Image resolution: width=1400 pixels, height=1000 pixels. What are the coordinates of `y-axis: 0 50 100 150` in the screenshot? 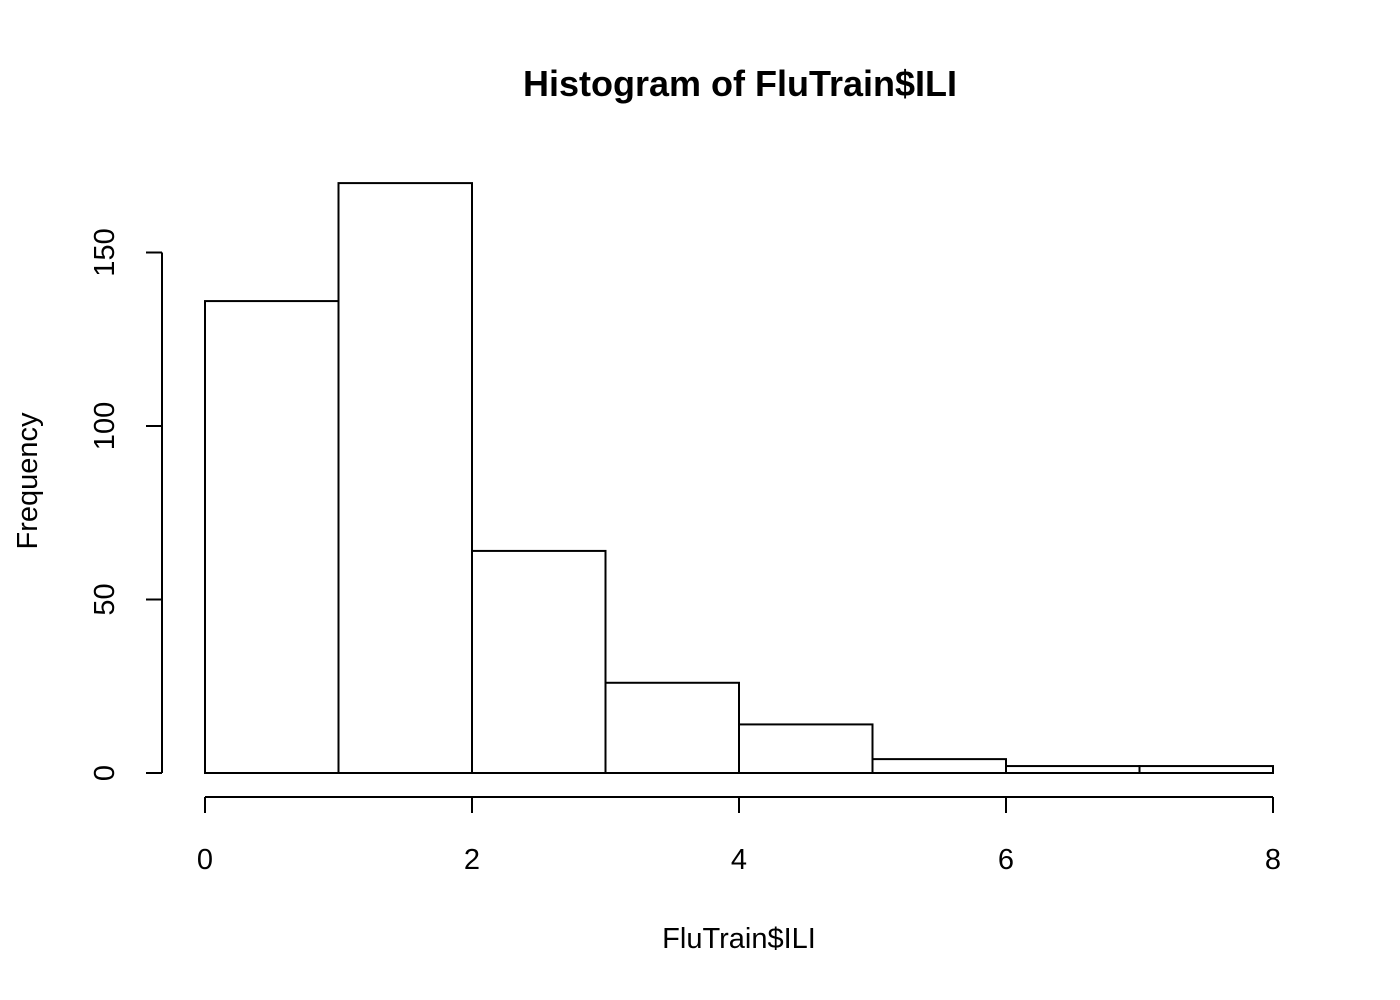 It's located at (126, 504).